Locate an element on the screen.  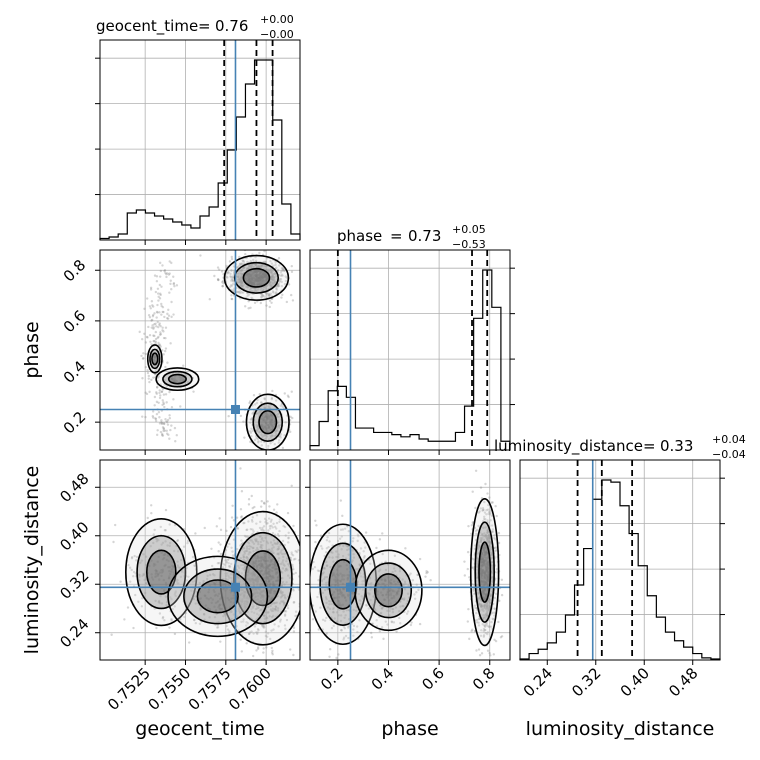
scatter-geocent_time-vs-luminosity_distance-frame is located at coordinates (200, 560).